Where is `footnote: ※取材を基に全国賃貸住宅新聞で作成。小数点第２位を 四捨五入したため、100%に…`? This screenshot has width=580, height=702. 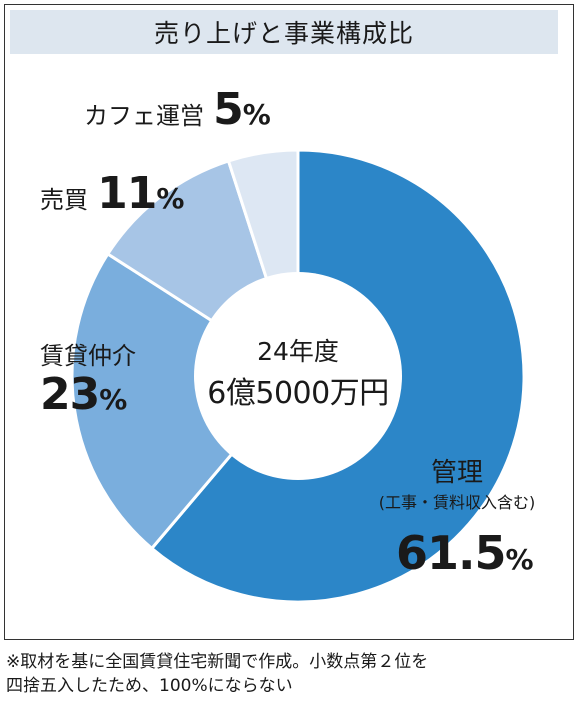
footnote: ※取材を基に全国賃貸住宅新聞で作成。小数点第２位を 四捨五入したため、100%に… is located at coordinates (290, 674).